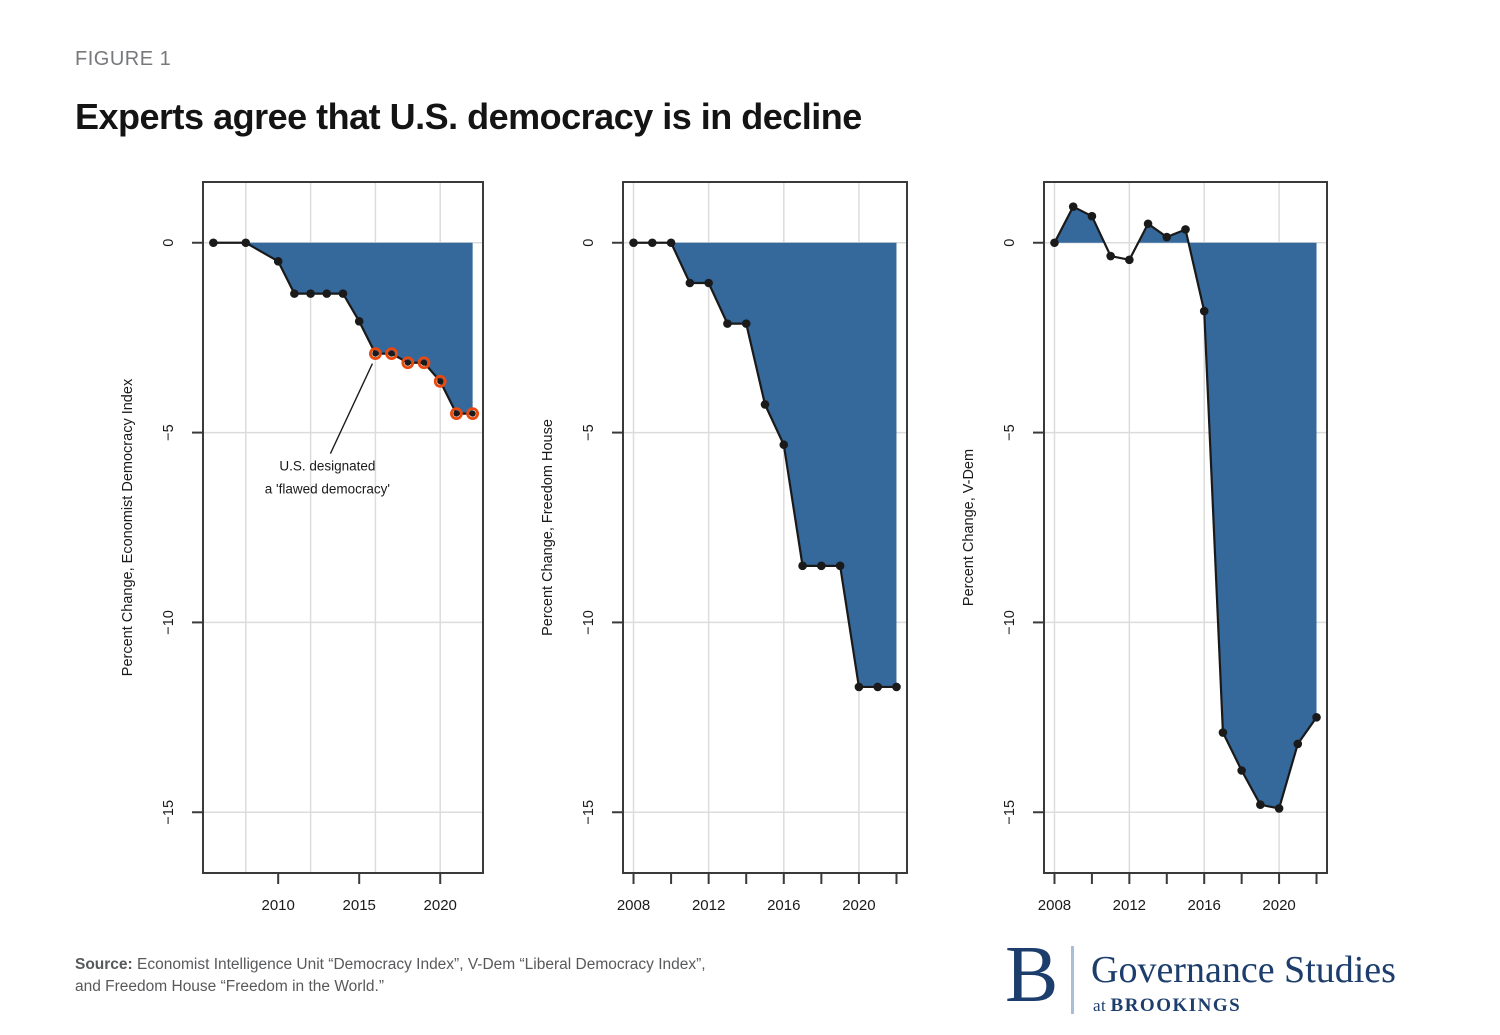  I want to click on x-tick-label: 2015, so click(359, 905).